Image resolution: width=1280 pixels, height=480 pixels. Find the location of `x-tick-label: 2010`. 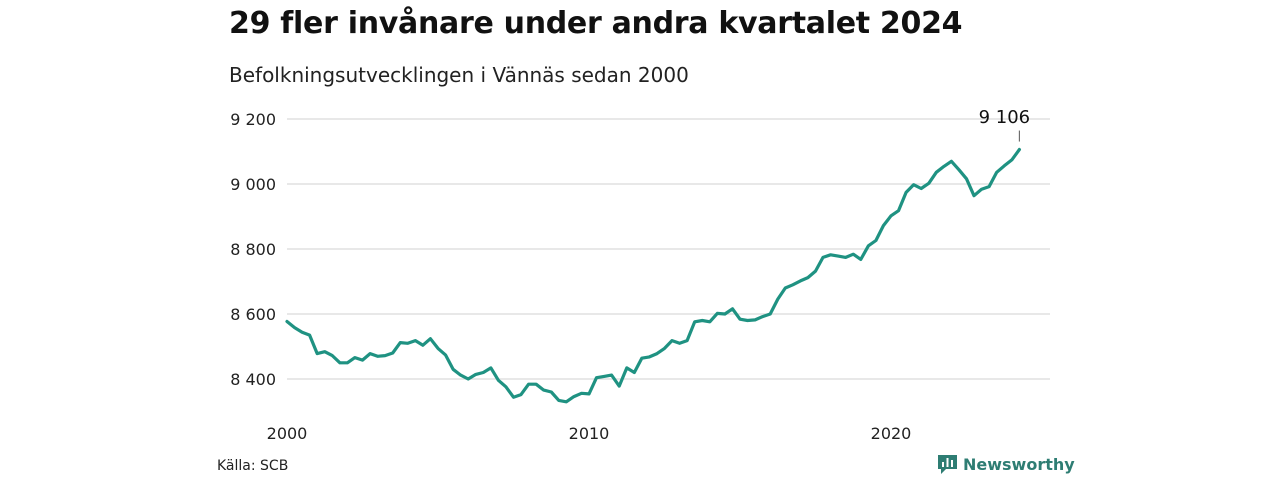

x-tick-label: 2010 is located at coordinates (589, 433).